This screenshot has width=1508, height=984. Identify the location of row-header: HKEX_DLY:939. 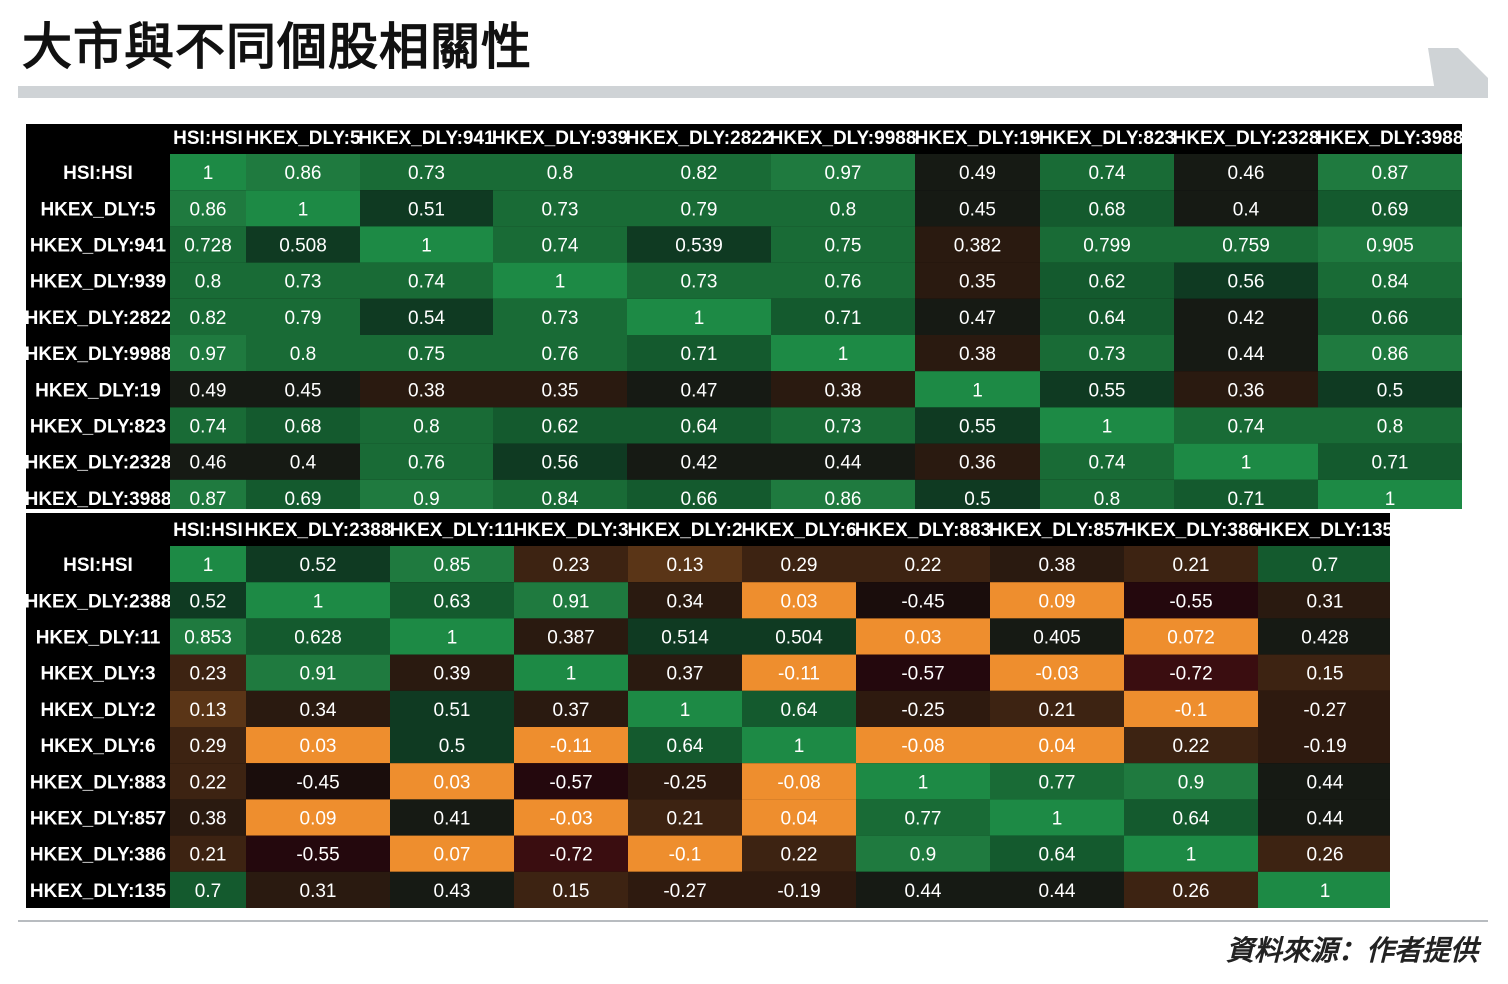
(98, 282).